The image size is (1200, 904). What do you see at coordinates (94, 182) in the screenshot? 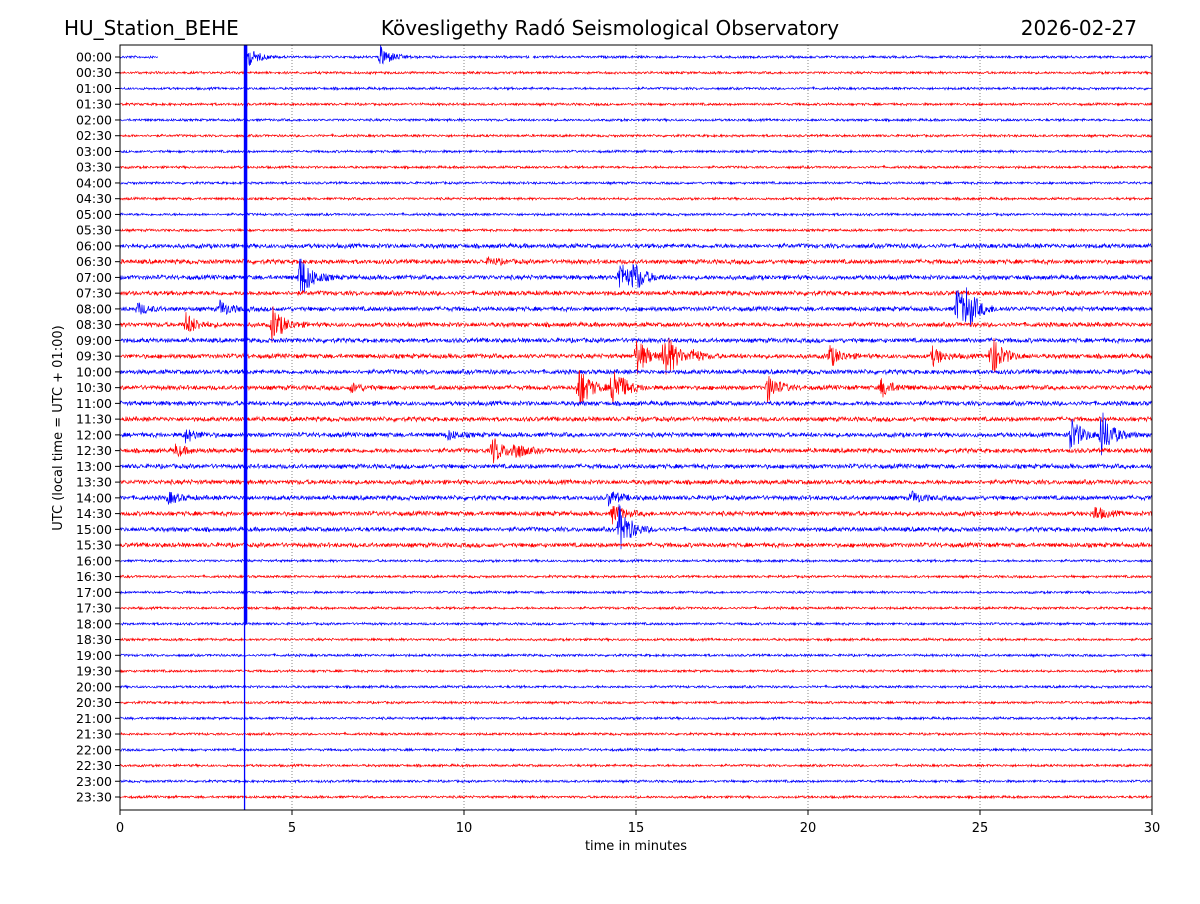
I see `y-tick-label: 04:00` at bounding box center [94, 182].